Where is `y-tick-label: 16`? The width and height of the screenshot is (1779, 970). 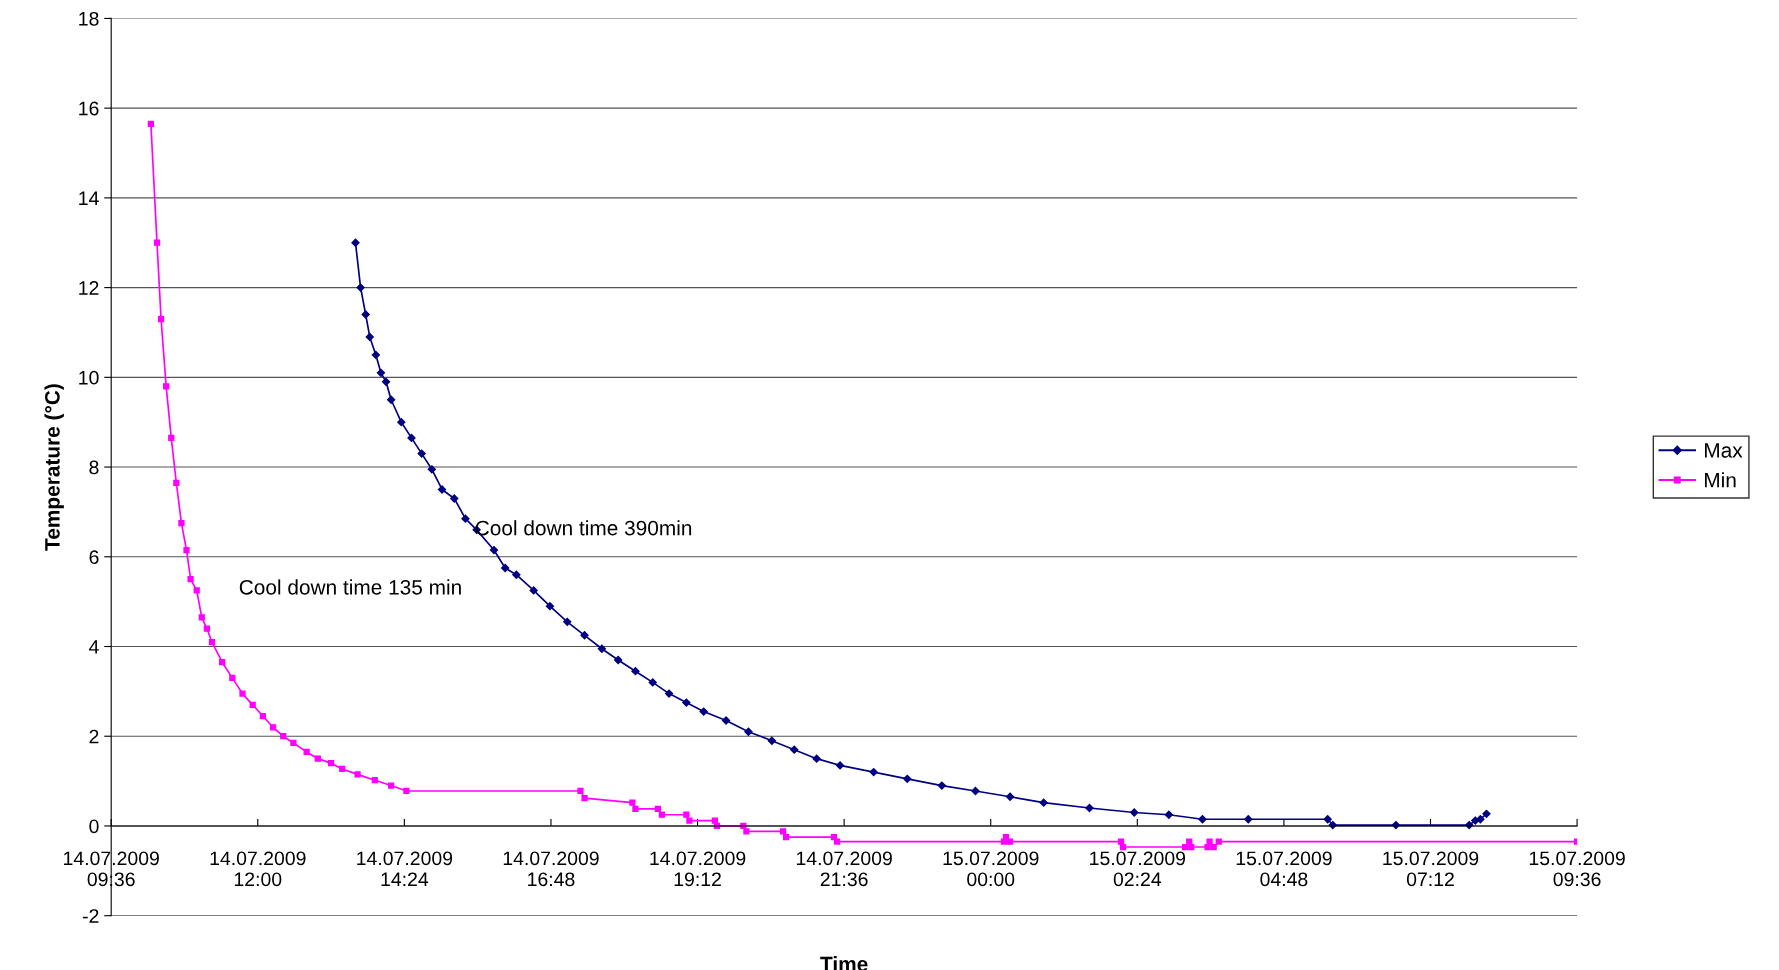
y-tick-label: 16 is located at coordinates (89, 108).